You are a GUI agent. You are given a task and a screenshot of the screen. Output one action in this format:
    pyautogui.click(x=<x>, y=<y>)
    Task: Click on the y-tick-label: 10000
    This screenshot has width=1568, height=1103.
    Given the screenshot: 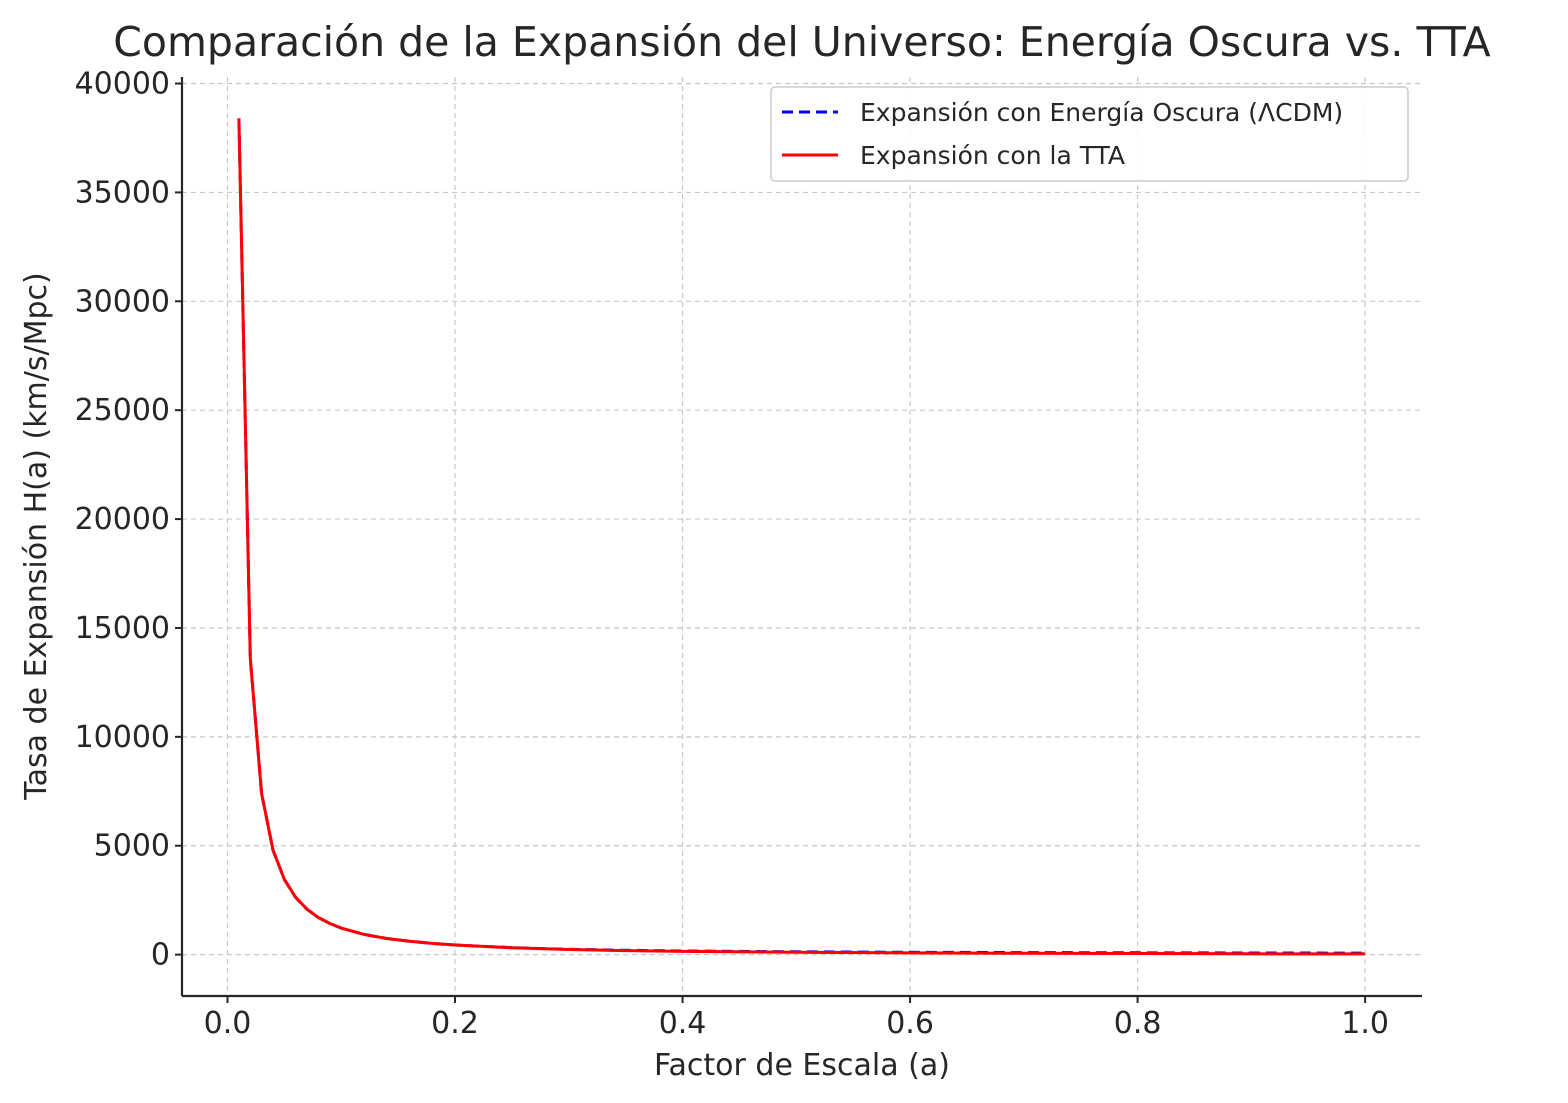 What is the action you would take?
    pyautogui.click(x=122, y=737)
    